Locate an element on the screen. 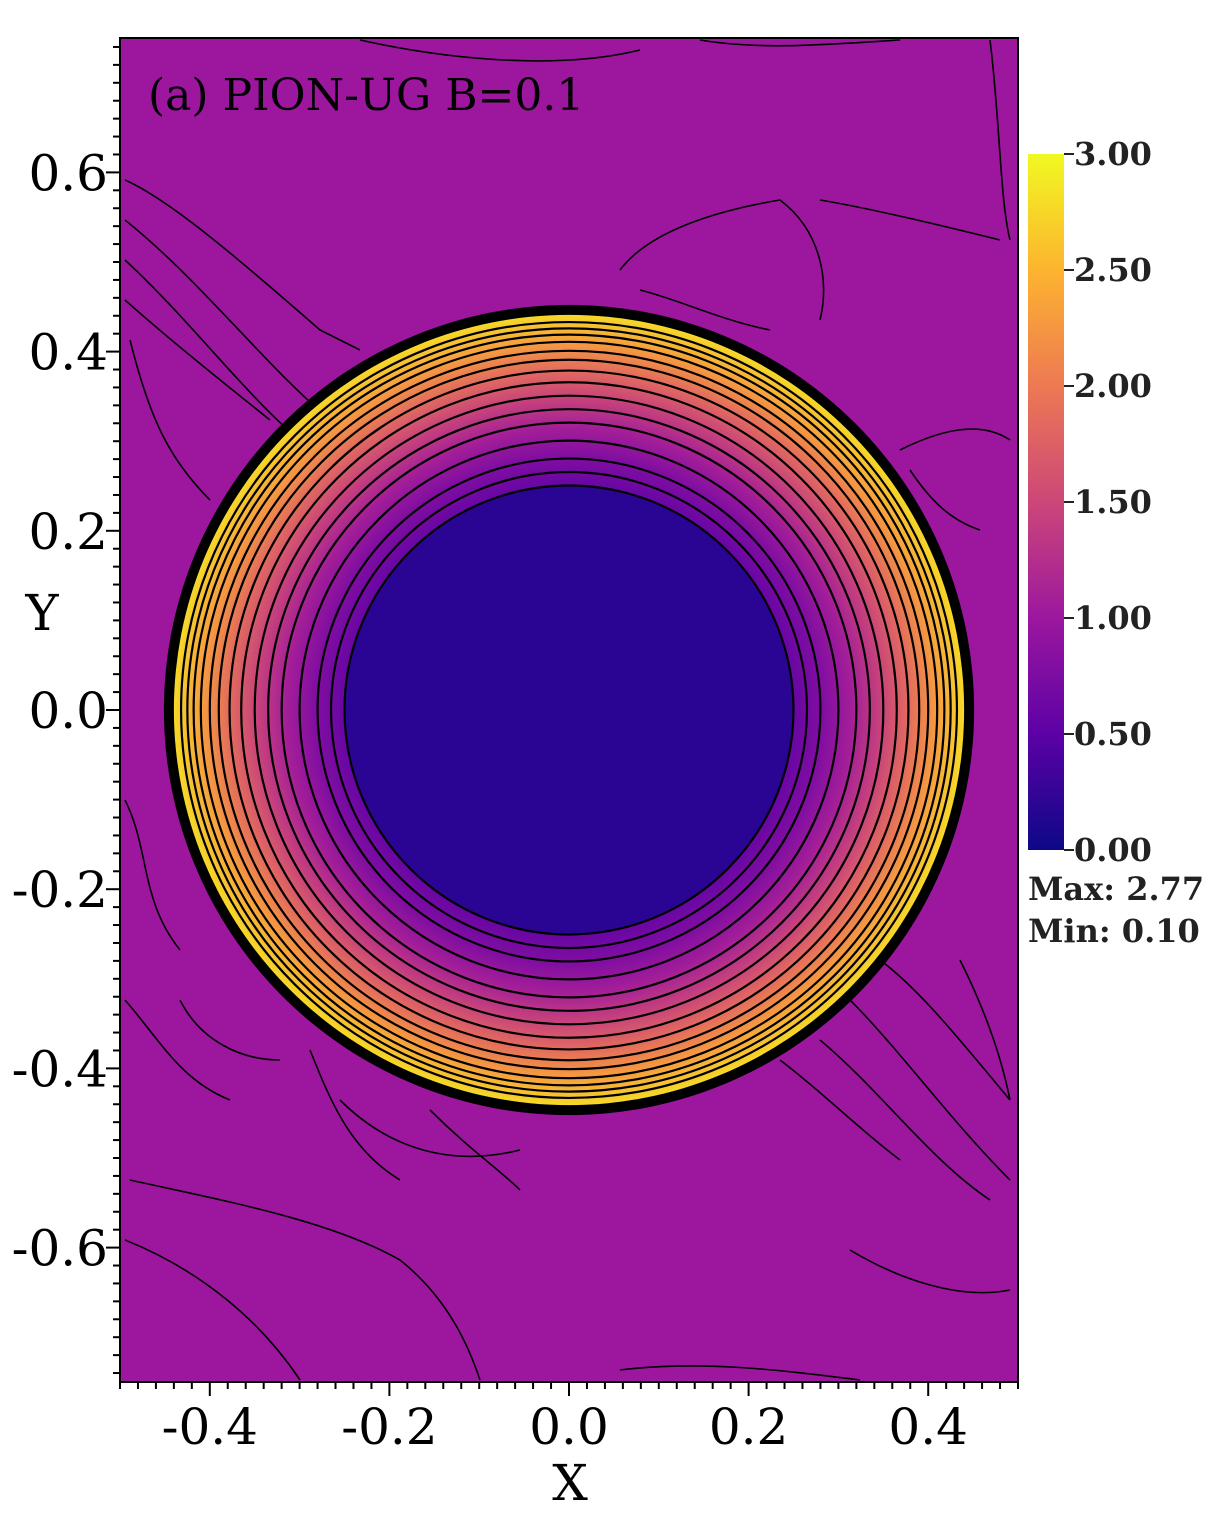 This screenshot has width=1216, height=1536. y-tick-label: 0.0 is located at coordinates (68, 711).